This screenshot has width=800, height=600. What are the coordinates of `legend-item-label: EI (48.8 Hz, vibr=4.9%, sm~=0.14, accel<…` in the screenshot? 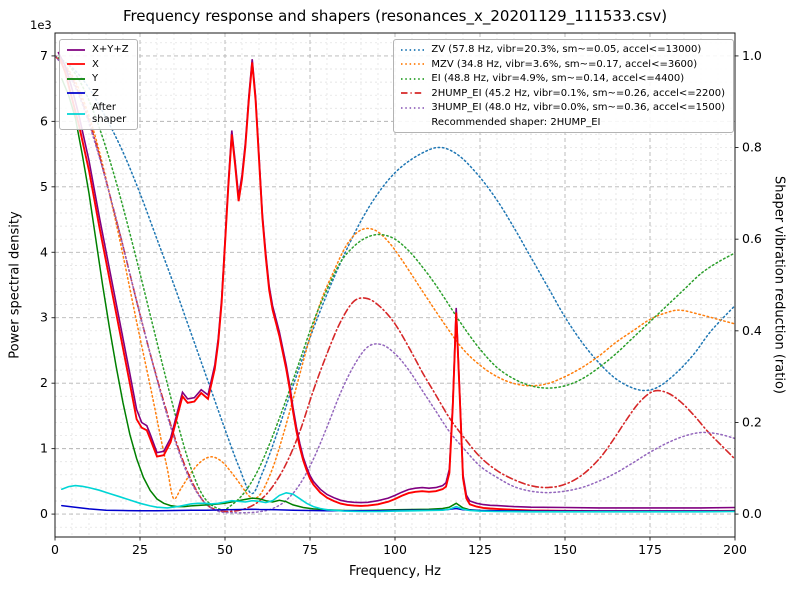 It's located at (558, 78).